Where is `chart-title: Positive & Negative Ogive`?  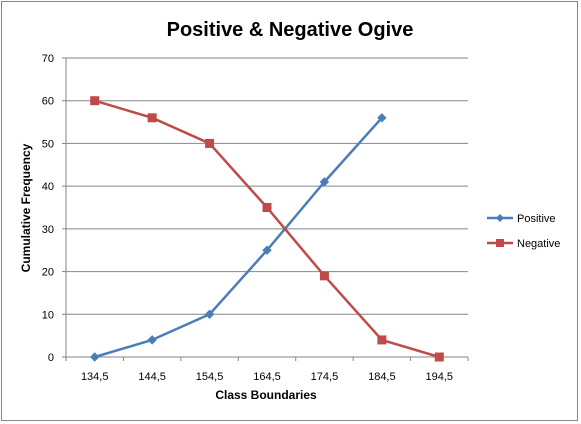 chart-title: Positive & Negative Ogive is located at coordinates (290, 30).